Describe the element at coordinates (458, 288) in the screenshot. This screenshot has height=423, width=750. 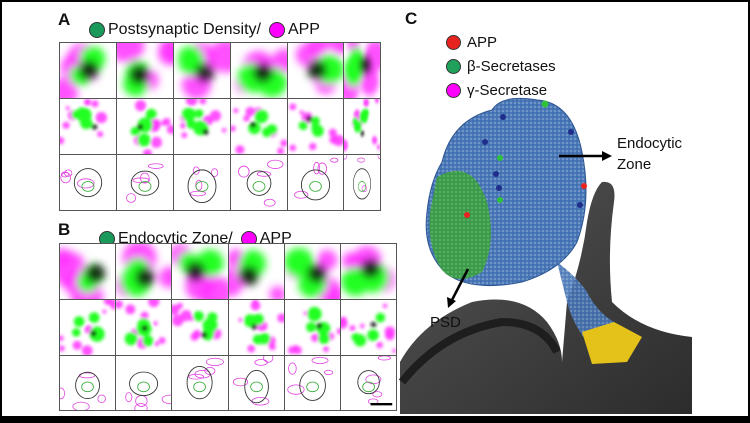
I see `psd-arrow` at that location.